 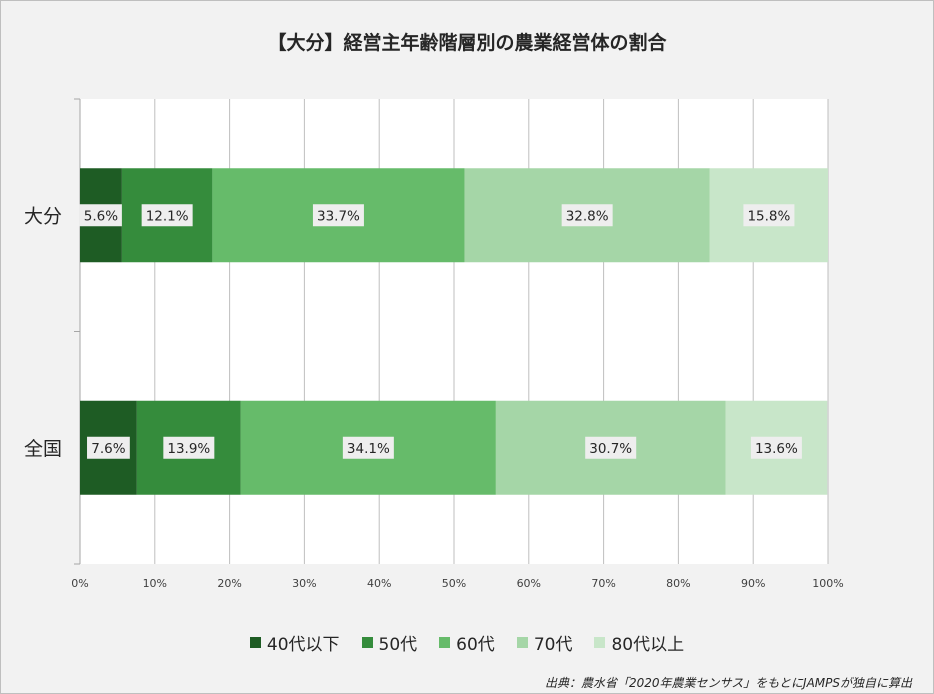 What do you see at coordinates (467, 43) in the screenshot?
I see `chart-title: 【大分】経営主年齢階層別の農業経営体の割合` at bounding box center [467, 43].